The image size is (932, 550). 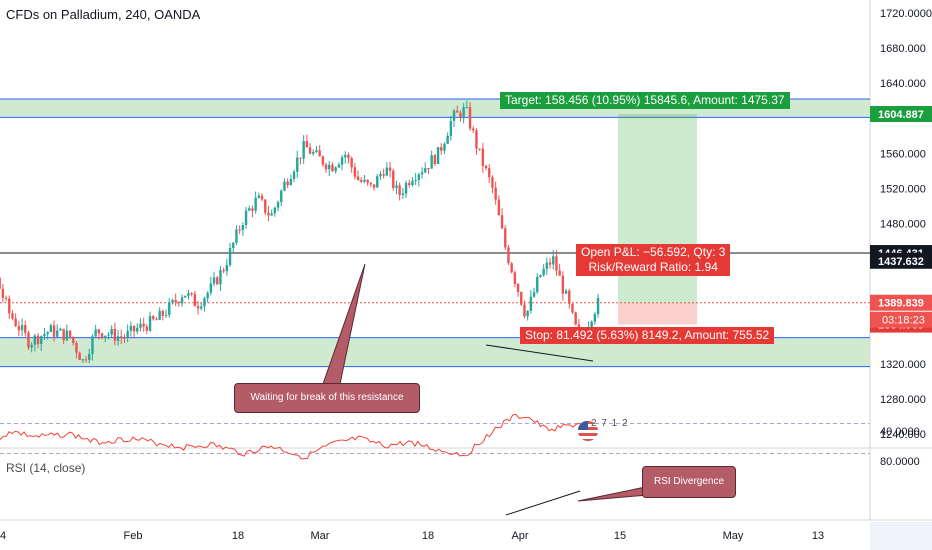 What do you see at coordinates (657, 313) in the screenshot?
I see `stop-area` at bounding box center [657, 313].